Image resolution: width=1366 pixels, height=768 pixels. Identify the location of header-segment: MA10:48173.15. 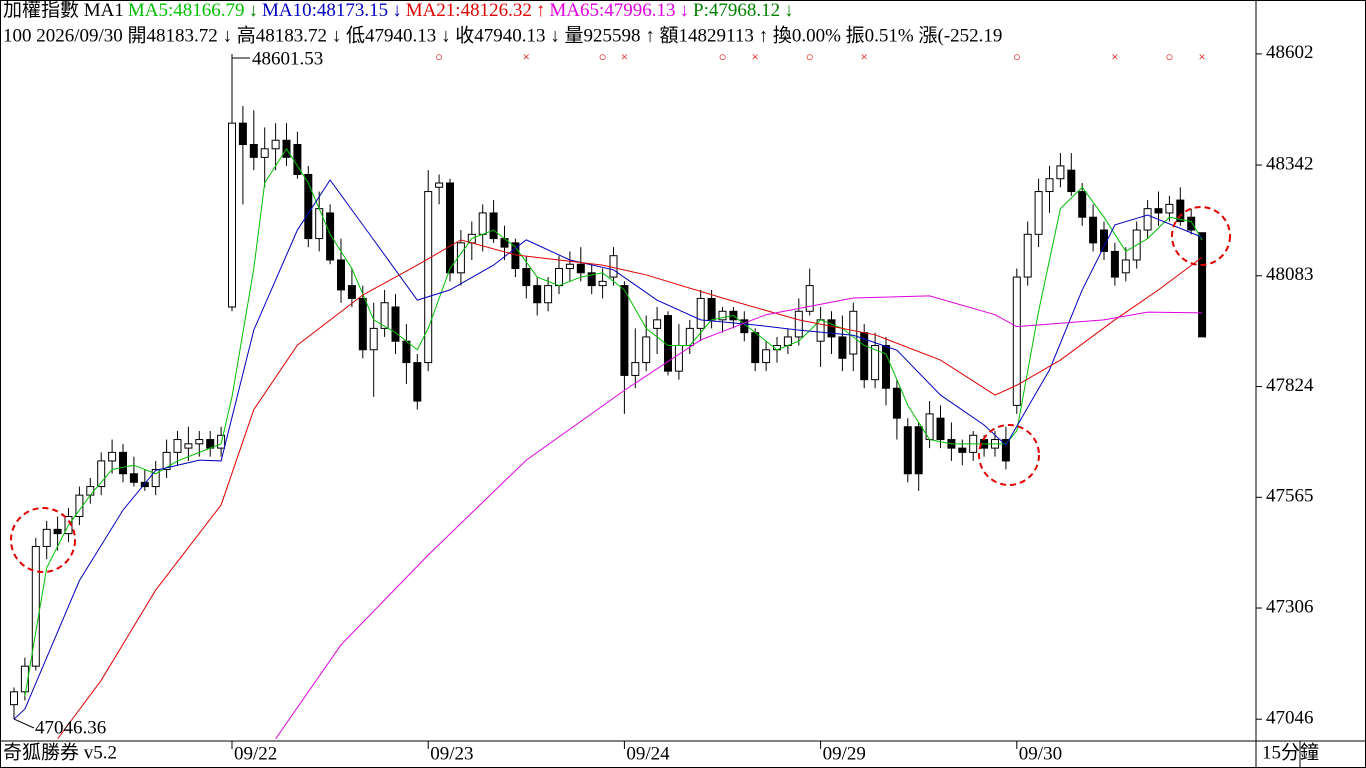
(325, 10).